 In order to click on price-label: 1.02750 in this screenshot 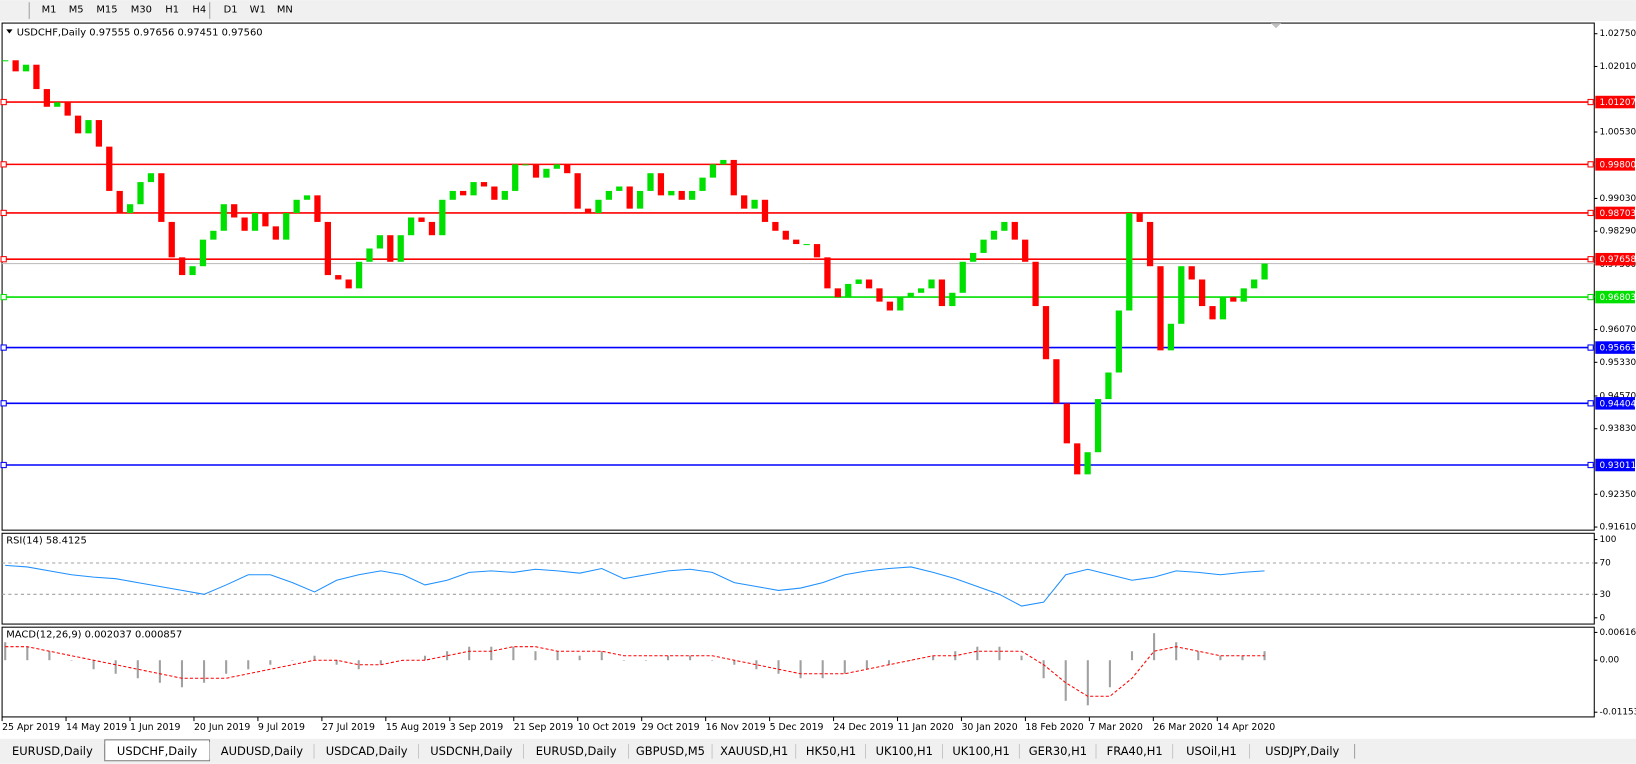, I will do `click(1617, 34)`.